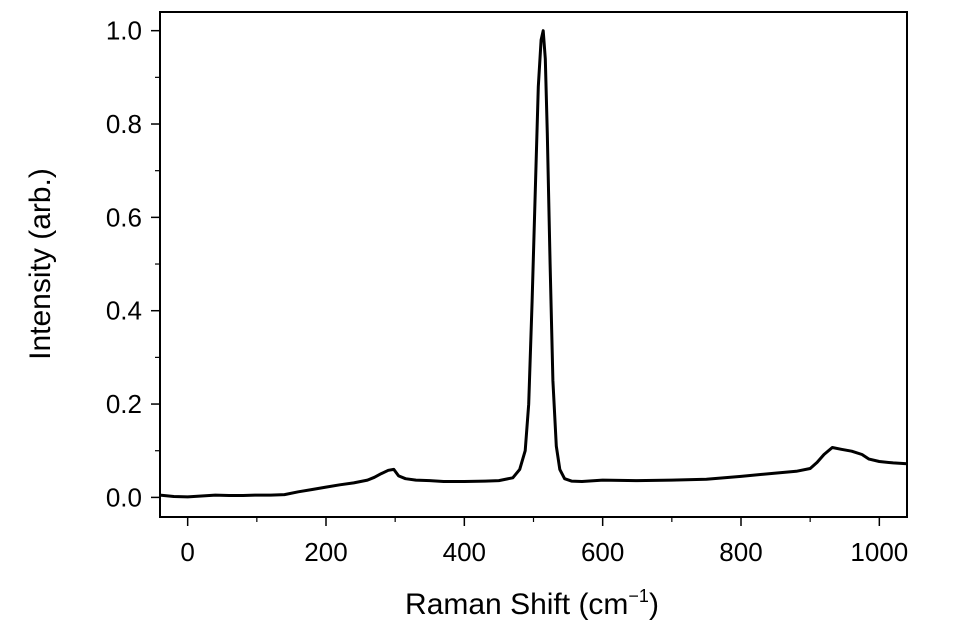  What do you see at coordinates (124, 31) in the screenshot?
I see `y-tick-label: 1.0` at bounding box center [124, 31].